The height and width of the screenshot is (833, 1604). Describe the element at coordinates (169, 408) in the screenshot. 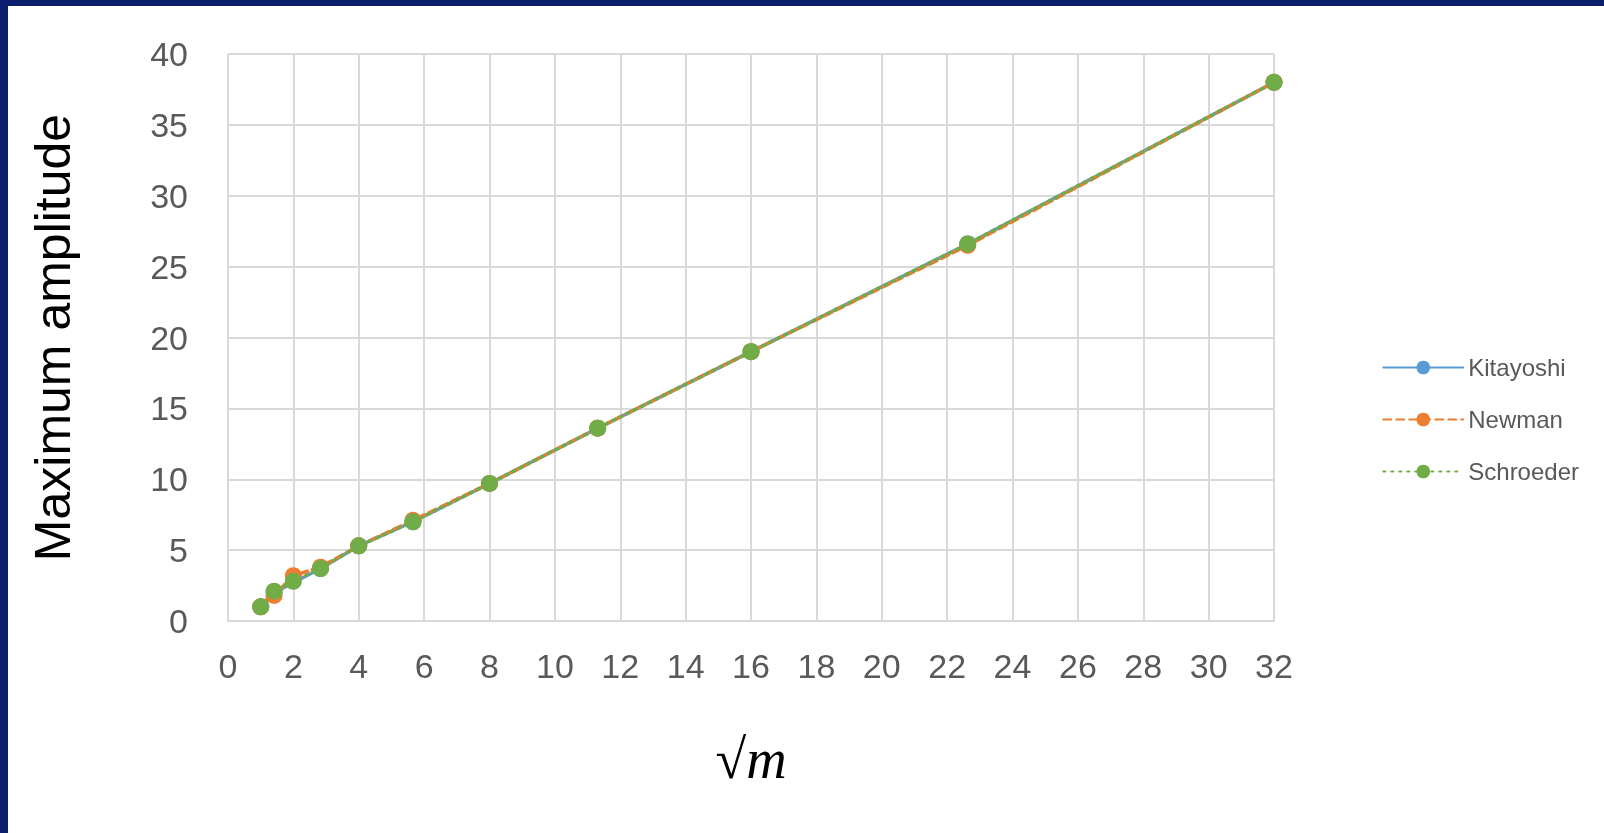

I see `y-tick-label: 15` at that location.